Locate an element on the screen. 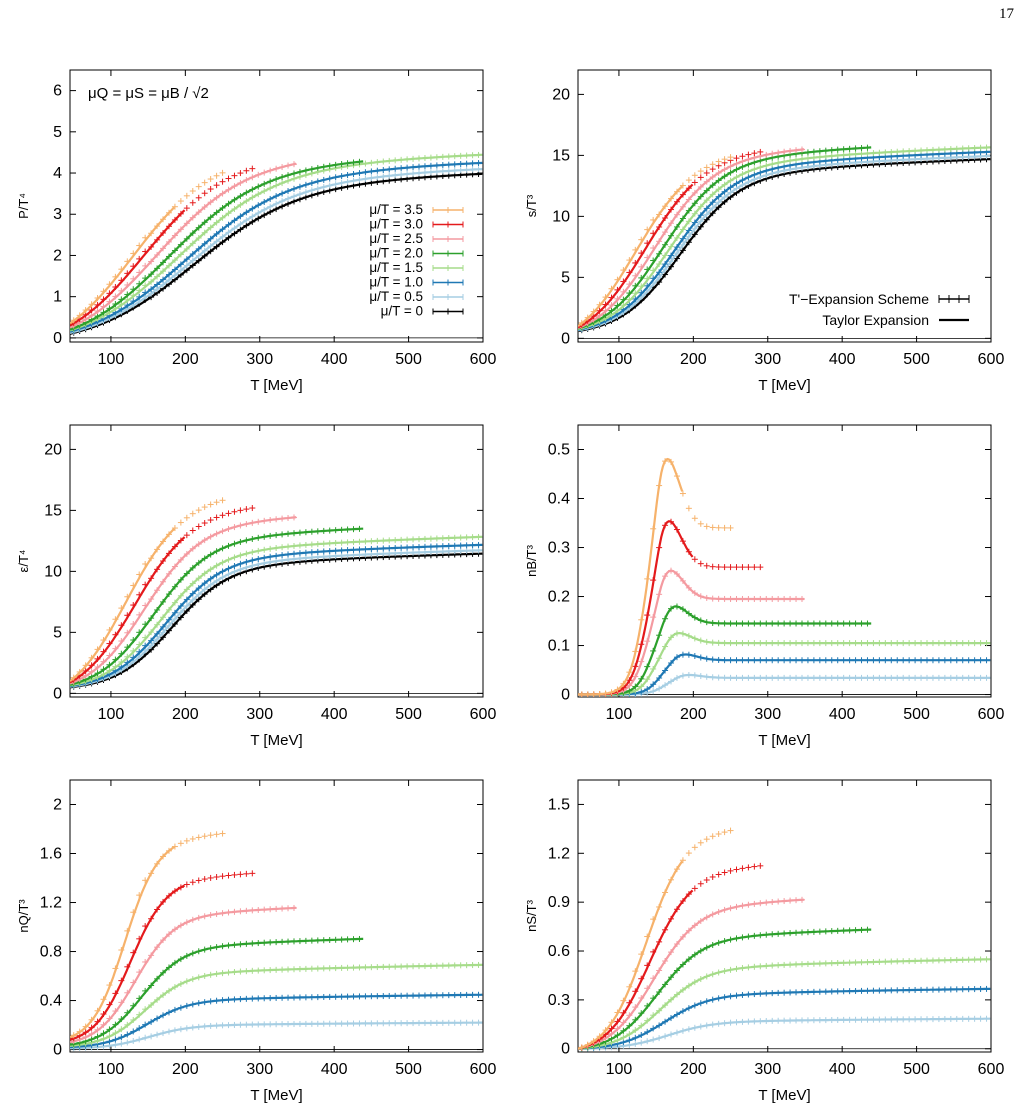 The height and width of the screenshot is (1120, 1028). chart-energy: 100 200 300 400 500 600 0 5 10 15 20 T [MeV] ε/T⁴ is located at coordinates (256, 586).